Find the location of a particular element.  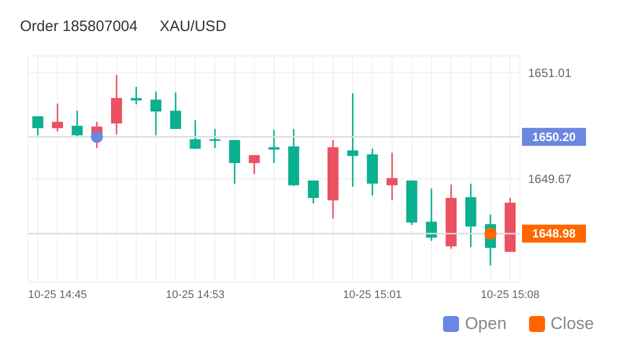

y-tick-label: 1649.67 is located at coordinates (550, 179).